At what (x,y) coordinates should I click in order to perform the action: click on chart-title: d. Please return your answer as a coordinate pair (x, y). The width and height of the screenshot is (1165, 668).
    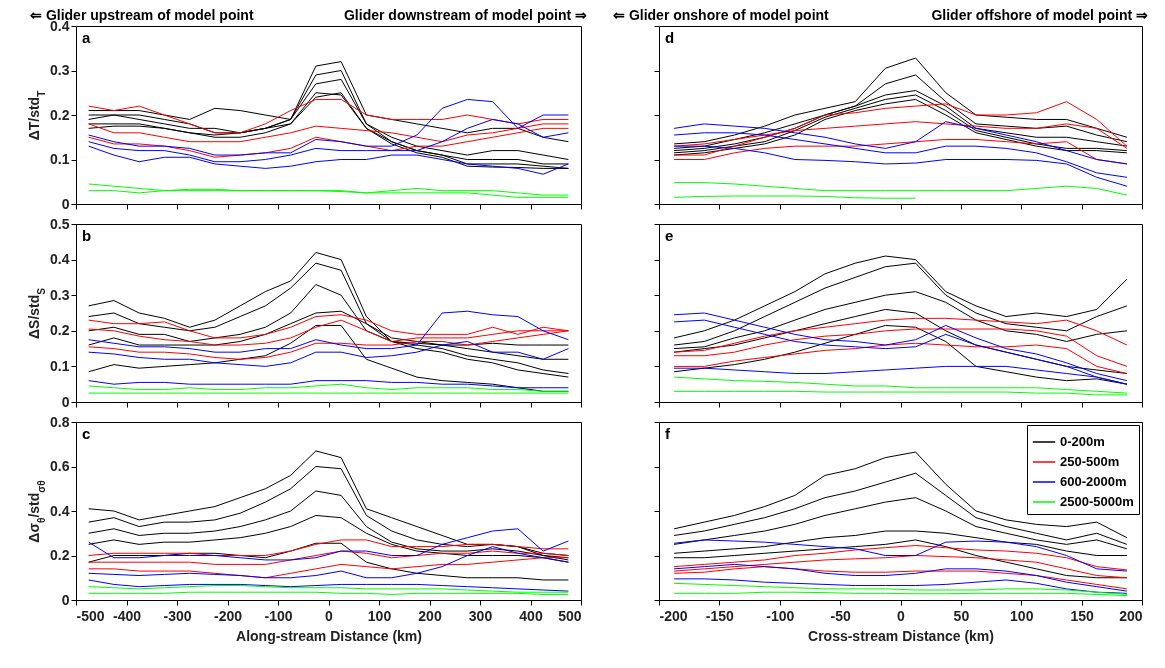
    Looking at the image, I should click on (670, 37).